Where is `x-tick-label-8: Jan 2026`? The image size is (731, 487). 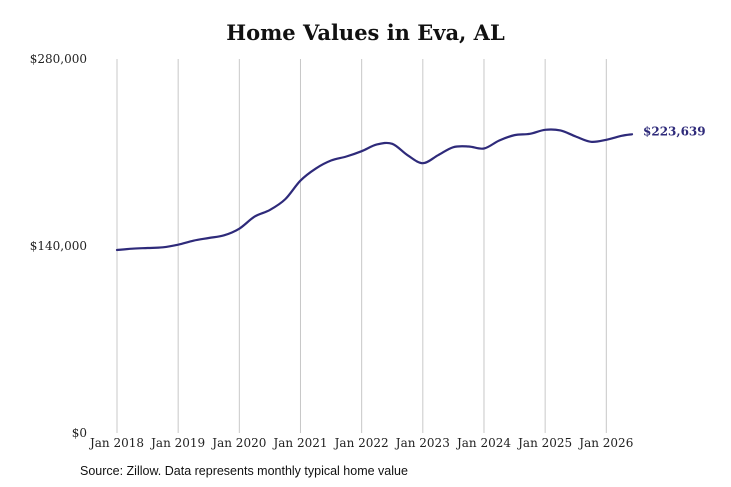 x-tick-label-8: Jan 2026 is located at coordinates (605, 443).